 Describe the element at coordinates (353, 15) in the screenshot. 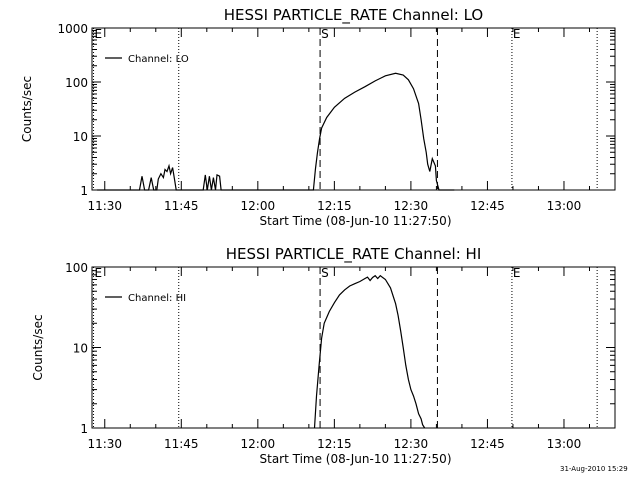

I see `chart-title: HESSI PARTICLE_RATE Channel: LO` at that location.